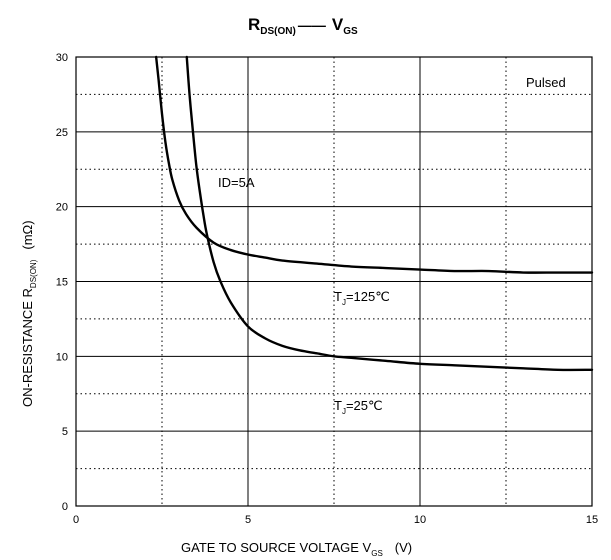  I want to click on tj125-t: T, so click(338, 296).